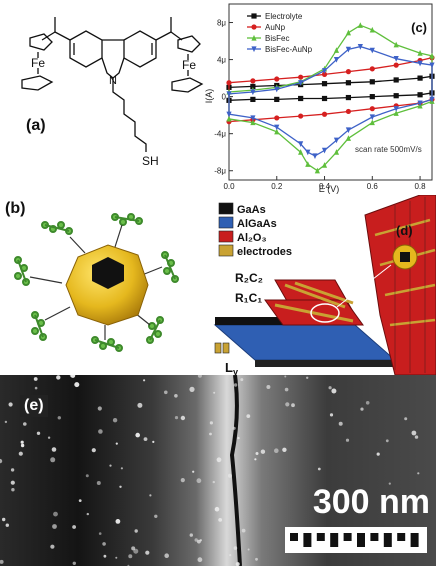  Describe the element at coordinates (252, 238) in the screenshot. I see `layer-label: Al₂O₃` at that location.